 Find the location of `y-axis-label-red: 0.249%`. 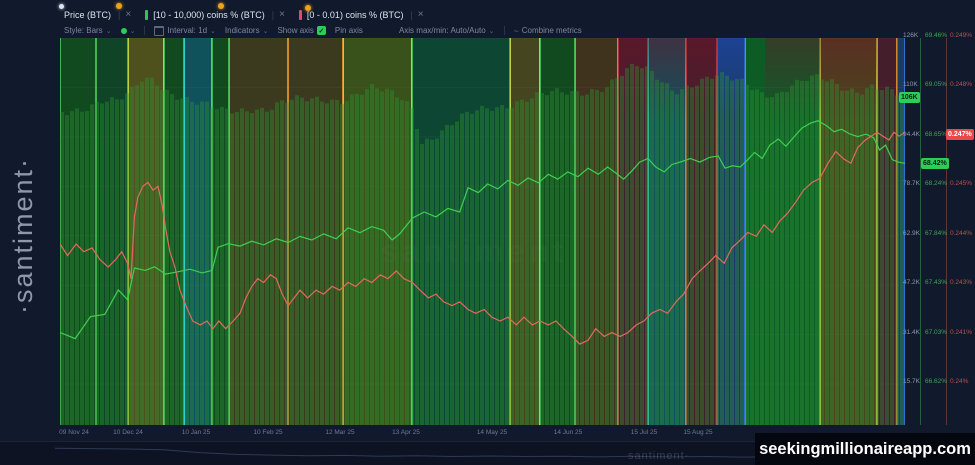

y-axis-label-red: 0.249% is located at coordinates (961, 35).